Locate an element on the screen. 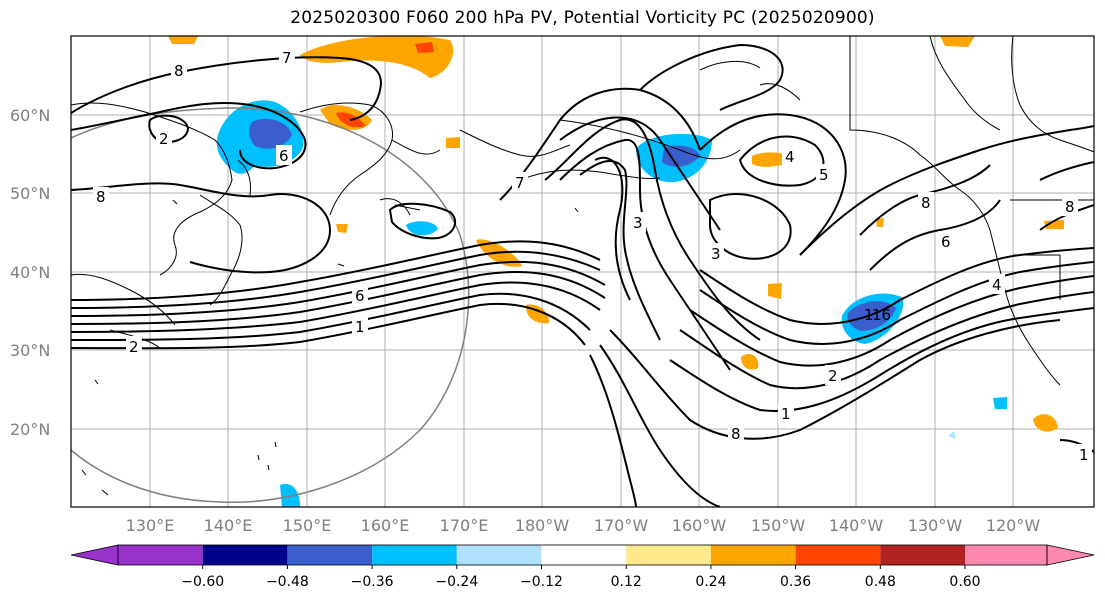 Image resolution: width=1105 pixels, height=601 pixels. positive-anomaly-core is located at coordinates (424, 47).